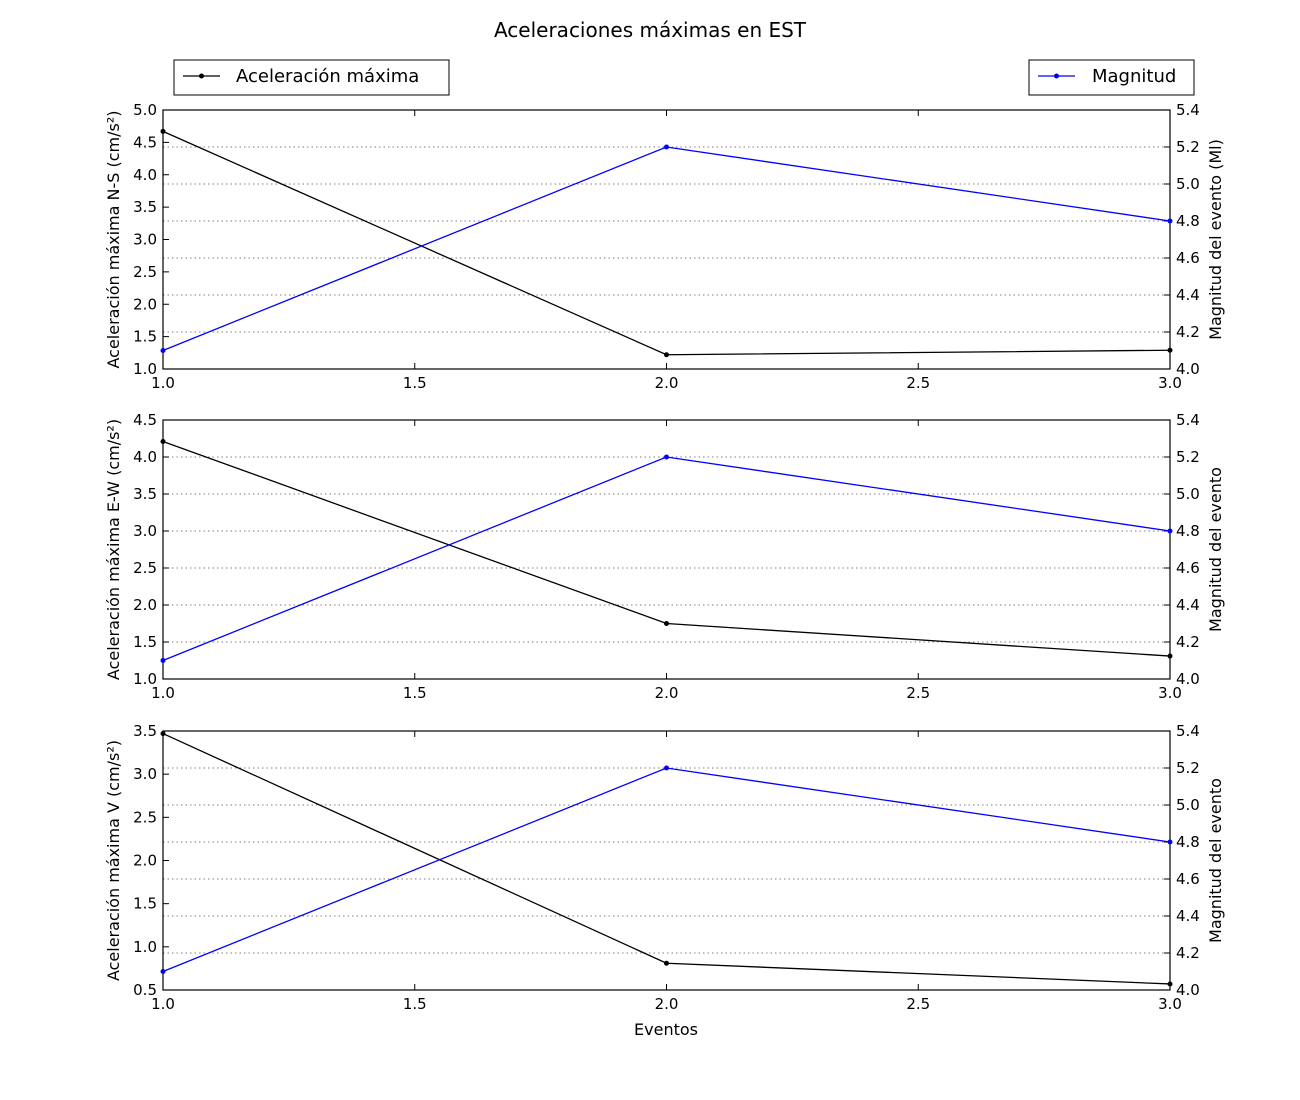 The width and height of the screenshot is (1300, 1100). I want to click on y-axis-label: Aceleración máxima N-S (cm/s²), so click(113, 239).